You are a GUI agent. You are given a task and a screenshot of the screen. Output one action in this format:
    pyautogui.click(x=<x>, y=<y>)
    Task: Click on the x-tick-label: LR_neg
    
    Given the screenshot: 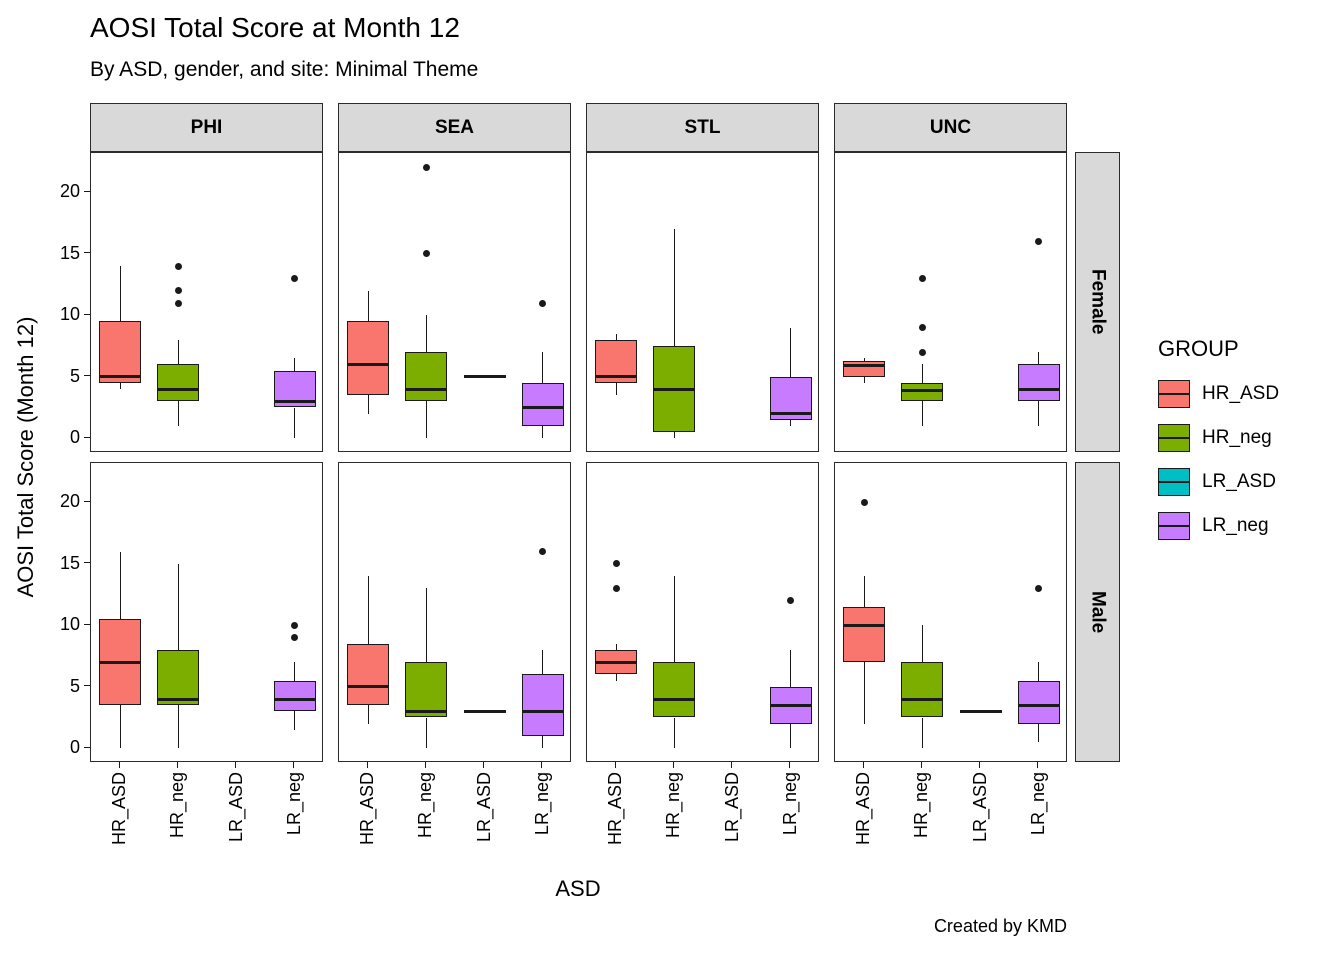 What is the action you would take?
    pyautogui.click(x=789, y=804)
    